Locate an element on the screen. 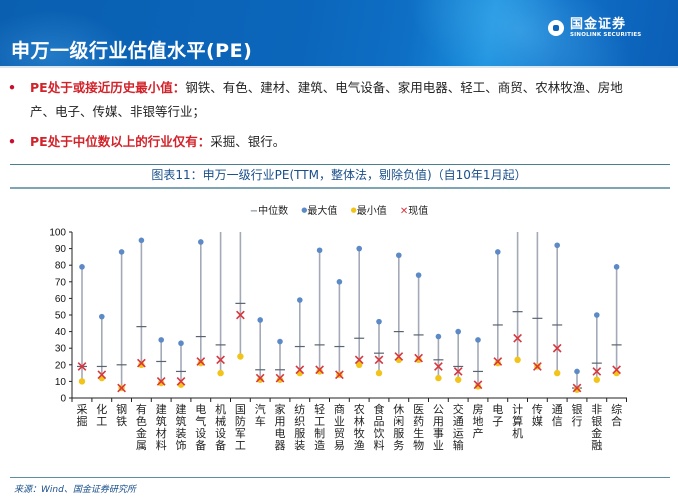 This screenshot has height=497, width=678. x-tick-label: 农 is located at coordinates (359, 409).